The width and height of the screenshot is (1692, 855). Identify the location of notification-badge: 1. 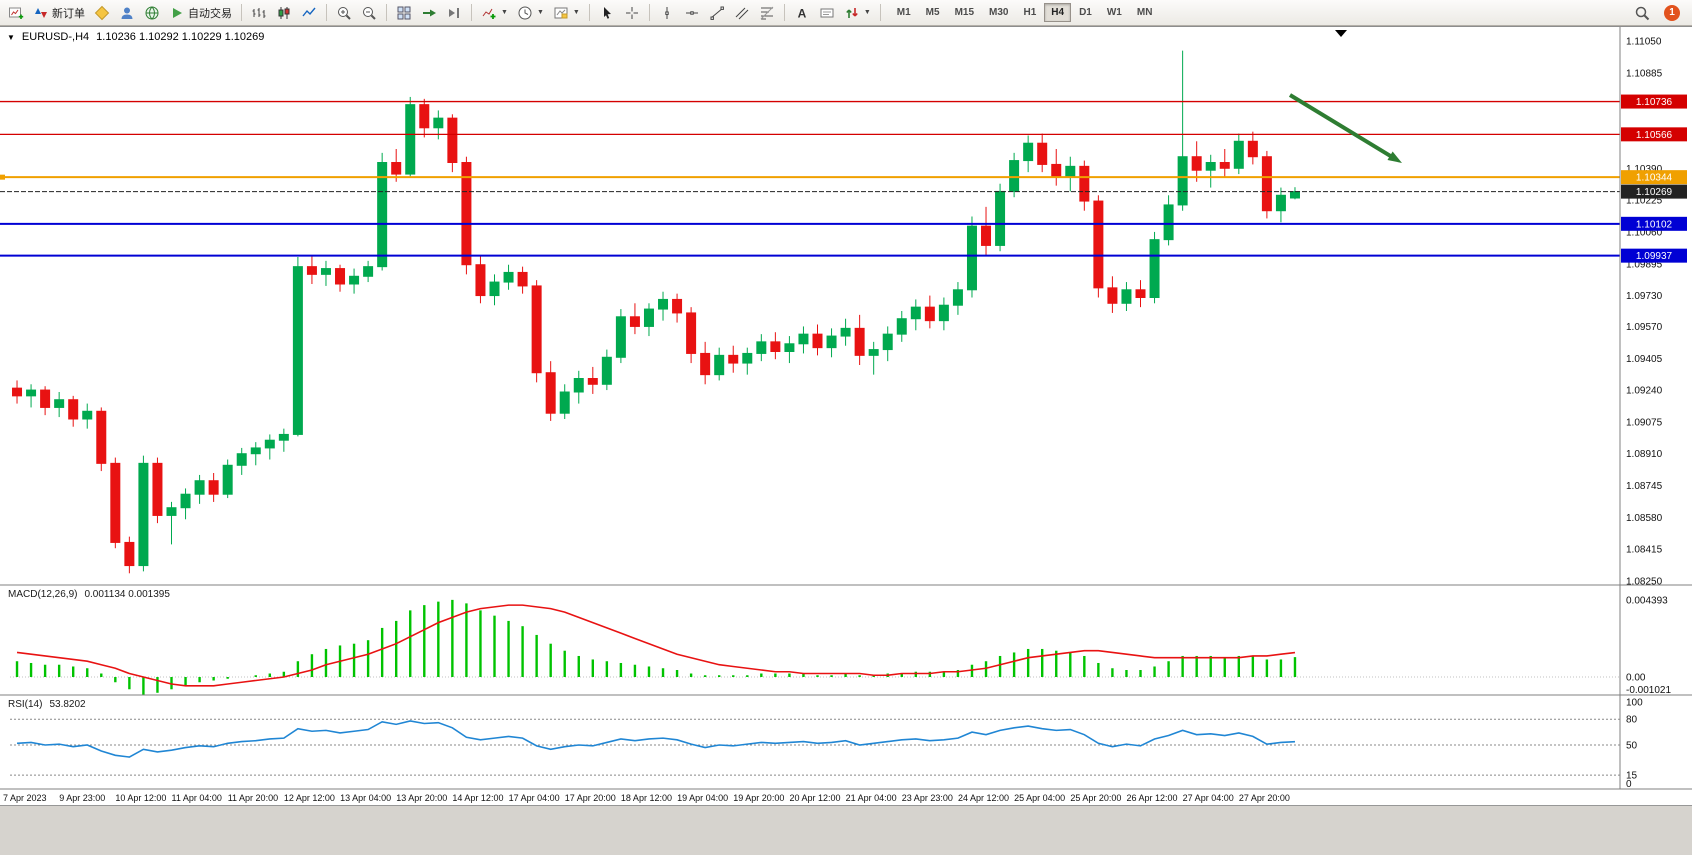
(1672, 12).